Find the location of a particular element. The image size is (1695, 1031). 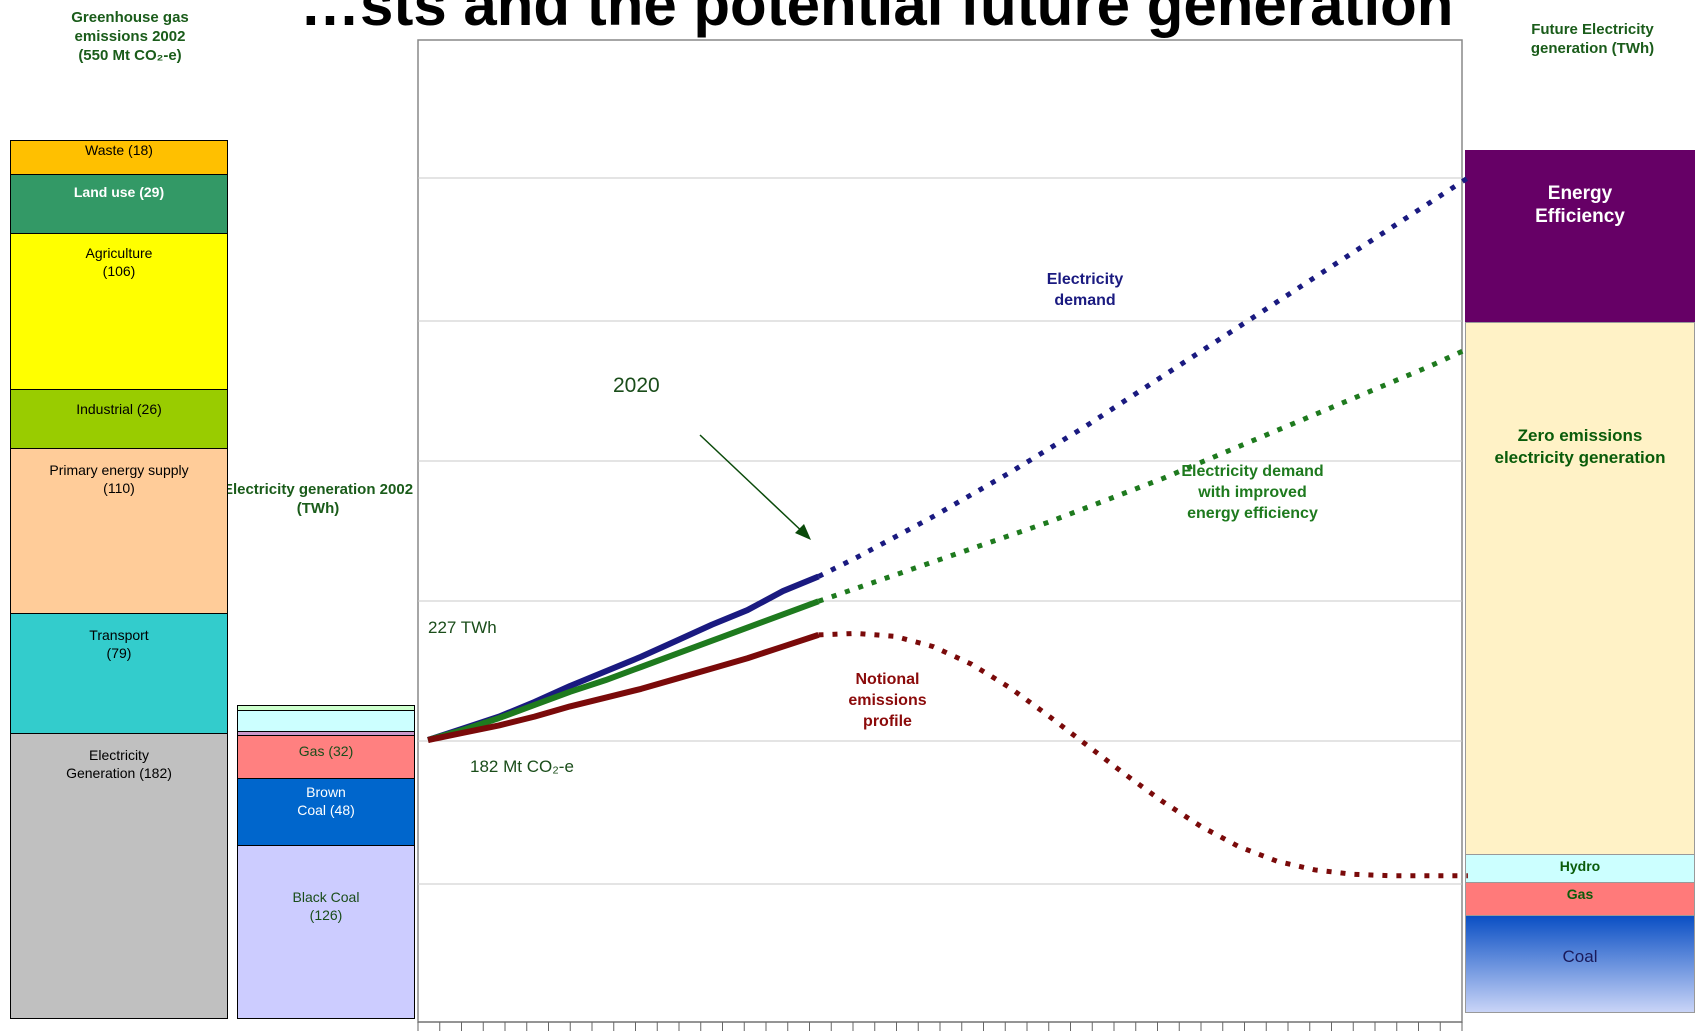

label-eff-line1: Electricity demand is located at coordinates (1252, 471).